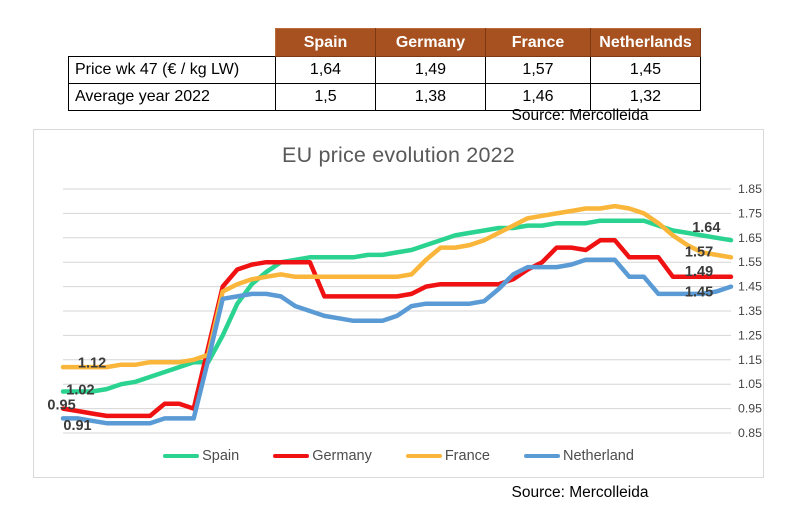  What do you see at coordinates (467, 456) in the screenshot?
I see `legend-label: France` at bounding box center [467, 456].